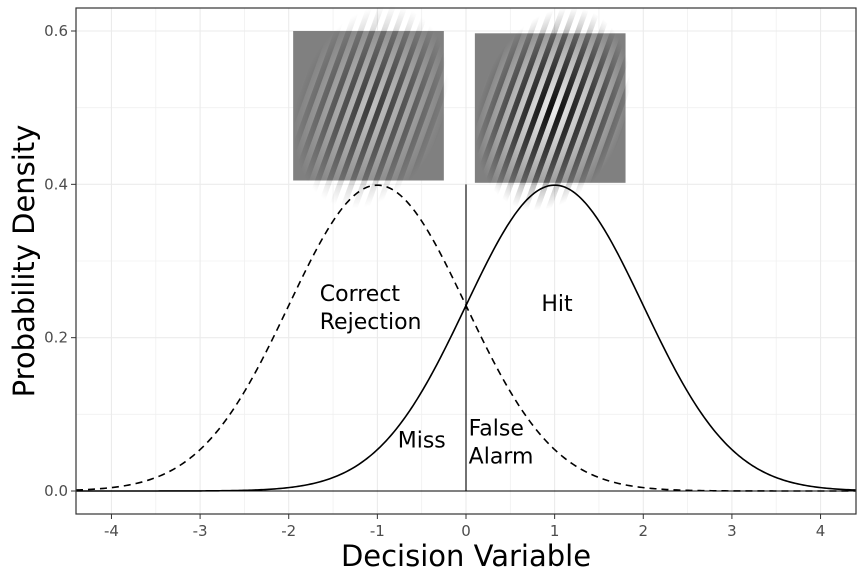 This screenshot has height=576, width=864. Describe the element at coordinates (56, 31) in the screenshot. I see `y-tick-label: 0.6` at that location.